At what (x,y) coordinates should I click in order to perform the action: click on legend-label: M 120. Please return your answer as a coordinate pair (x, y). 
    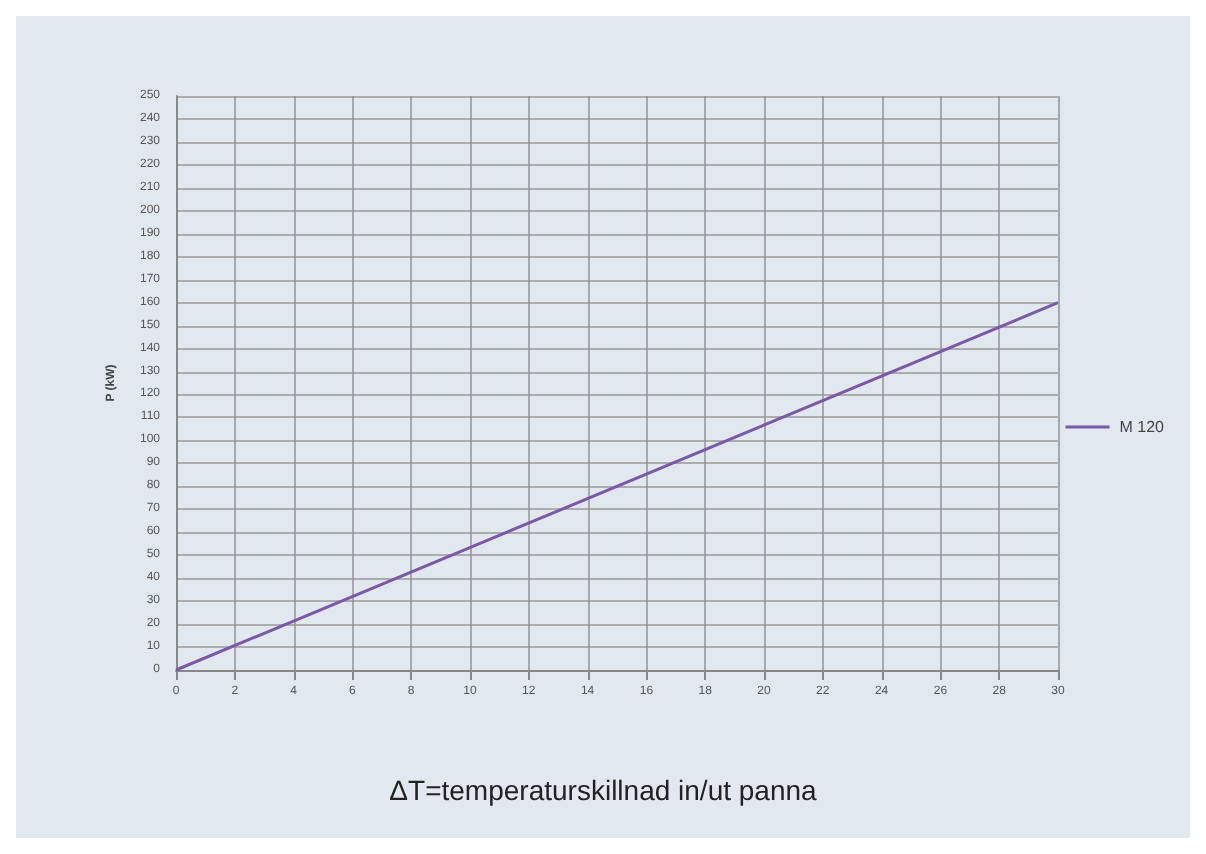
    Looking at the image, I should click on (1142, 427).